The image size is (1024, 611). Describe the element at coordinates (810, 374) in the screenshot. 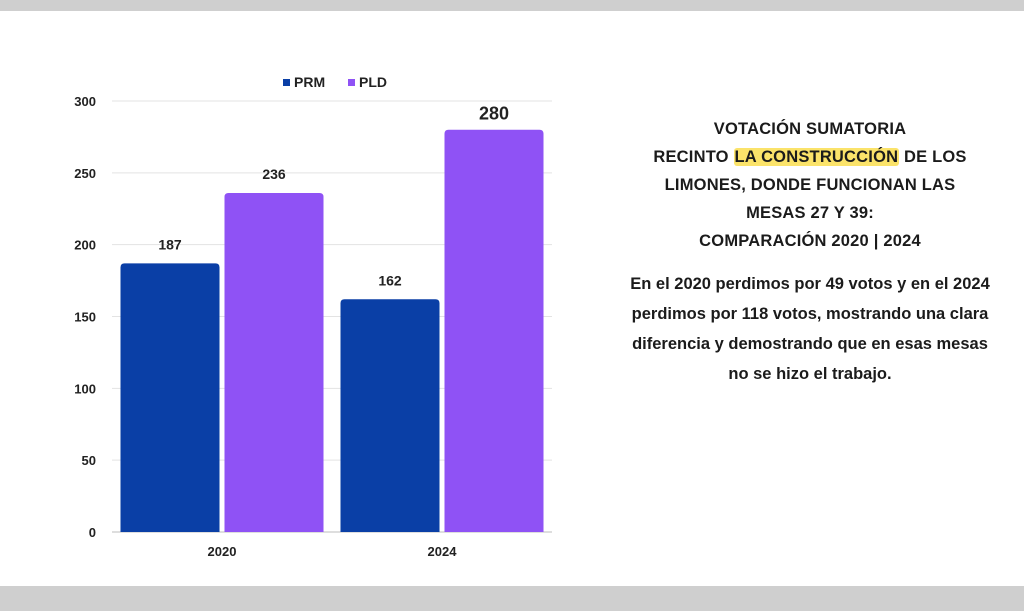

I see `body-line-4: no se hizo el trabajo.` at that location.